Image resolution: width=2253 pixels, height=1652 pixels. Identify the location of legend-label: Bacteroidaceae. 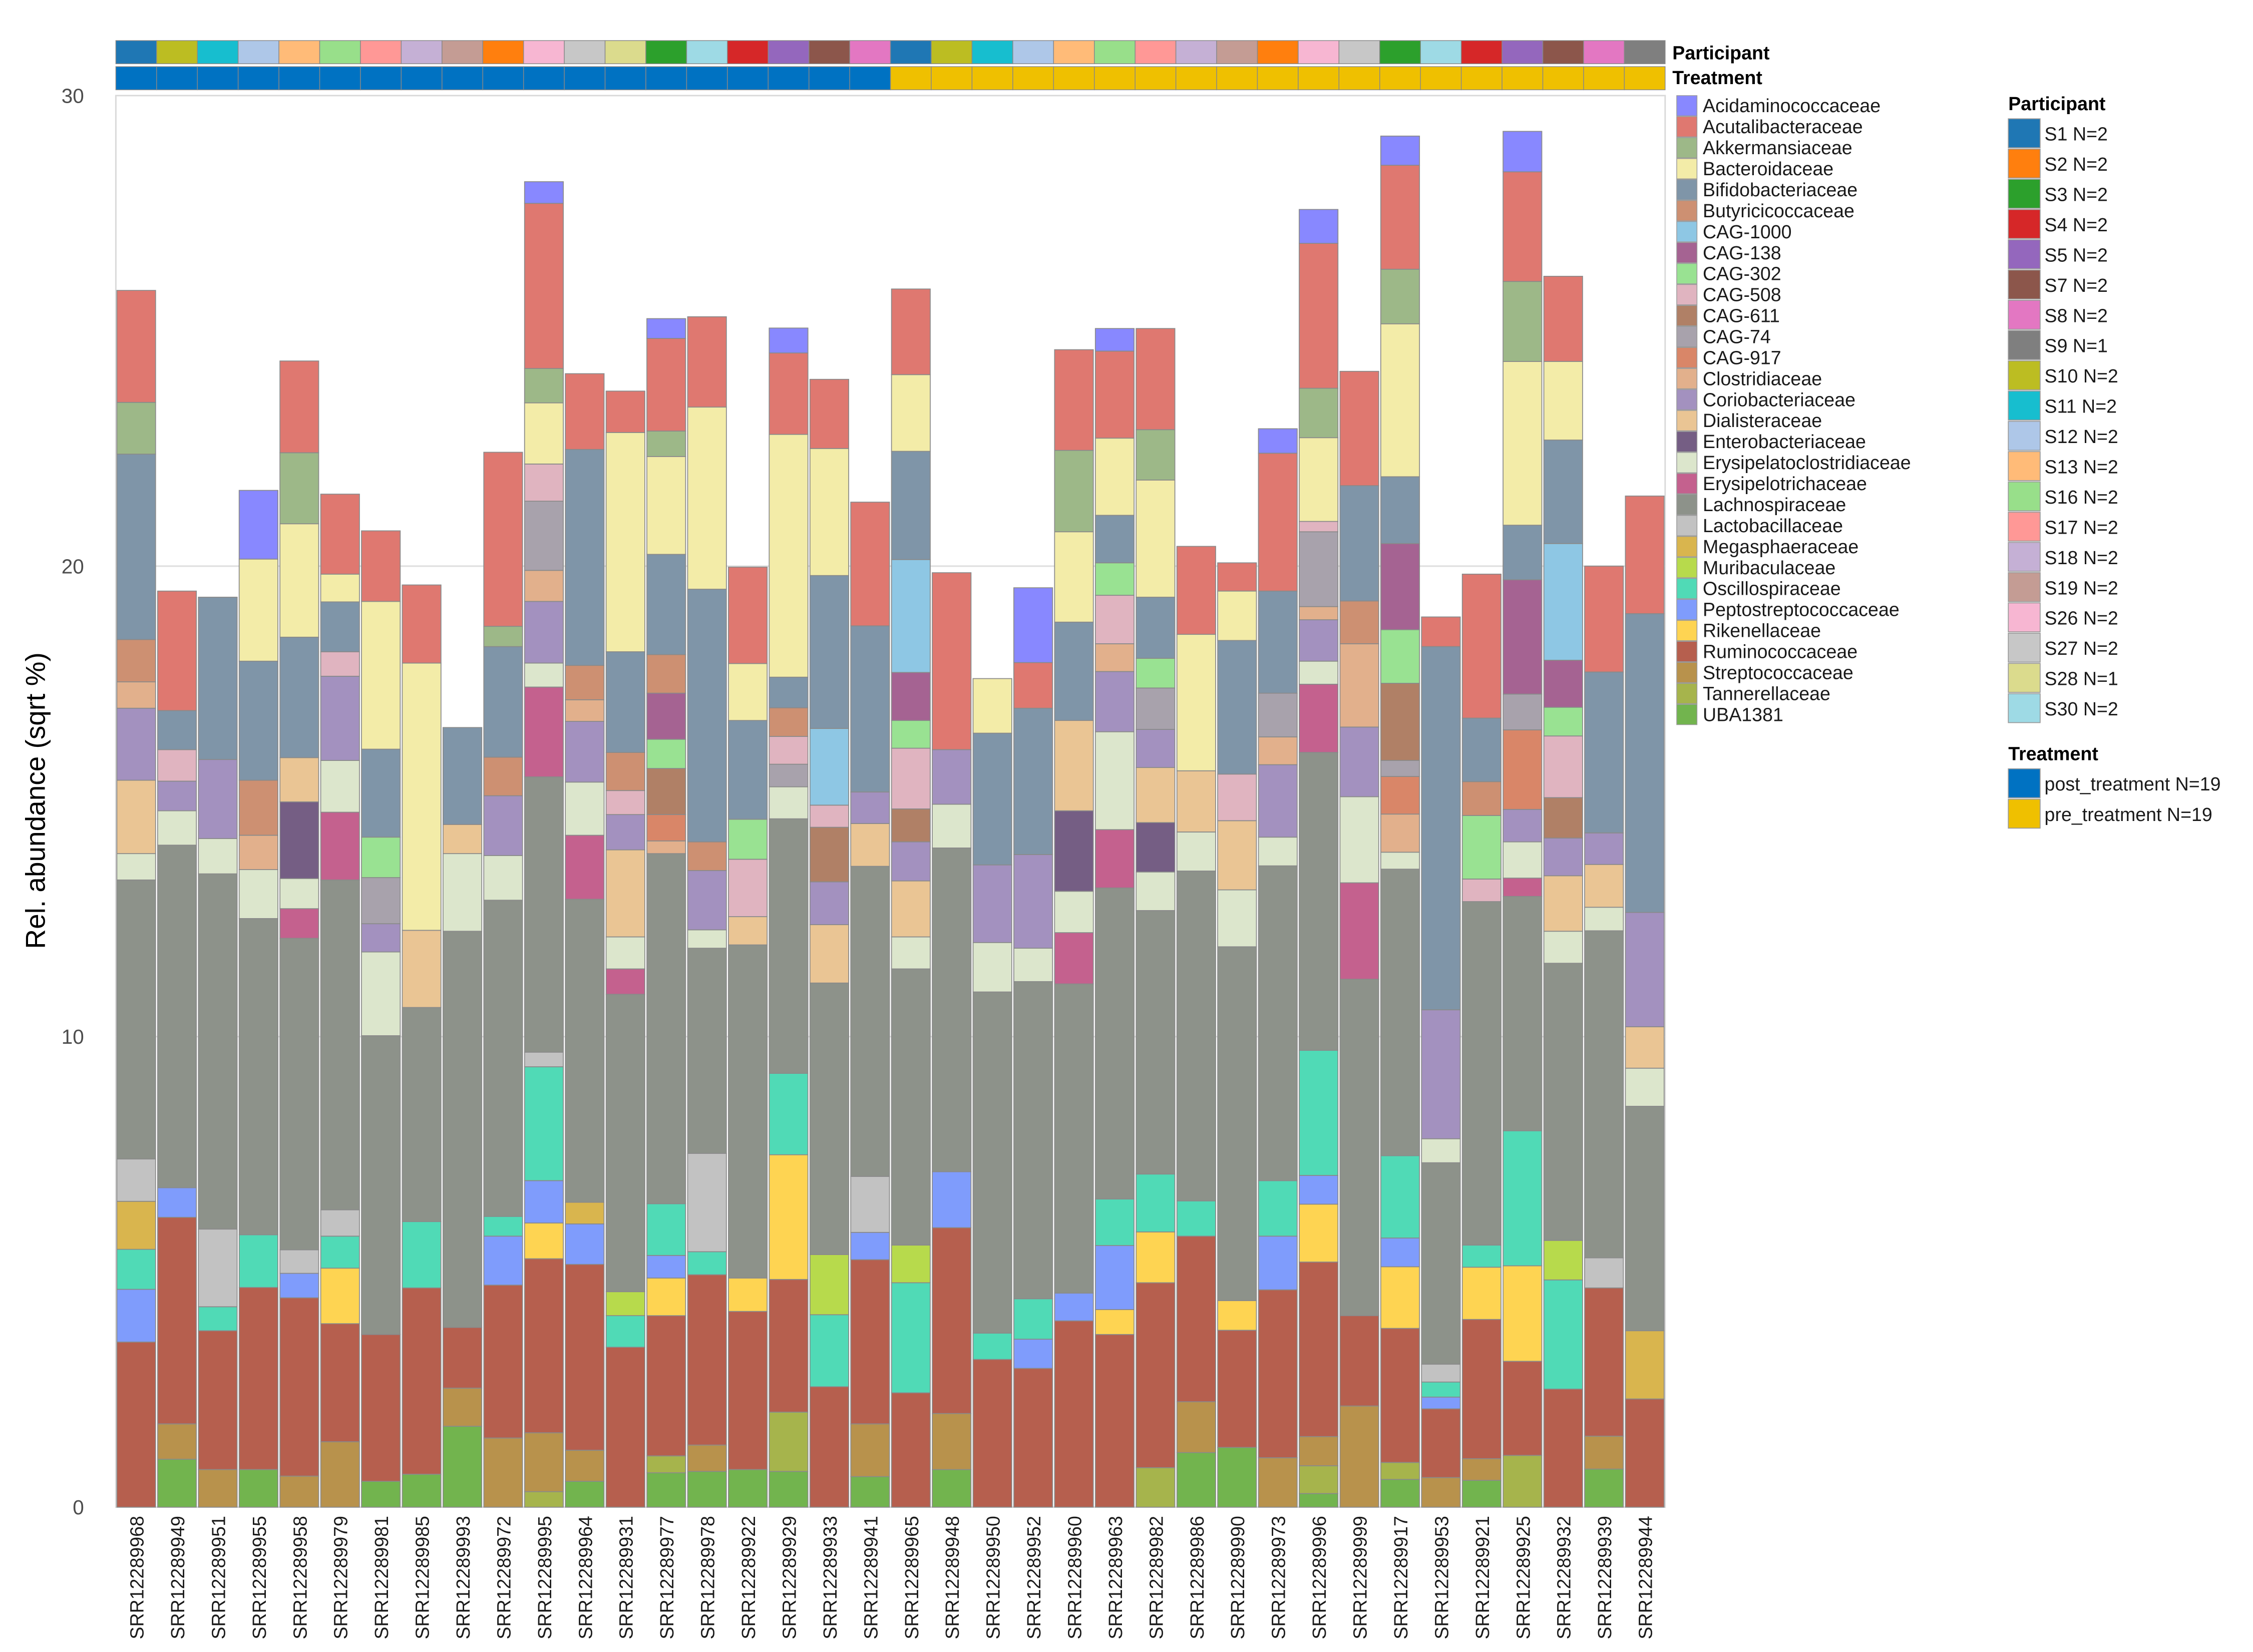
(1768, 168).